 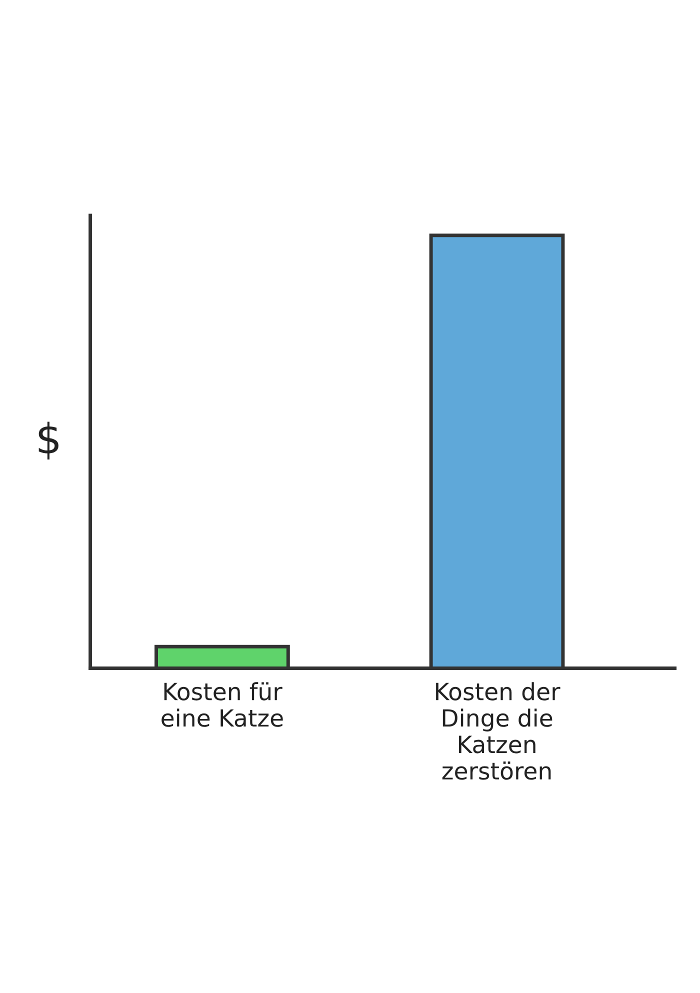 I want to click on y-axis-title: $, so click(x=48, y=441).